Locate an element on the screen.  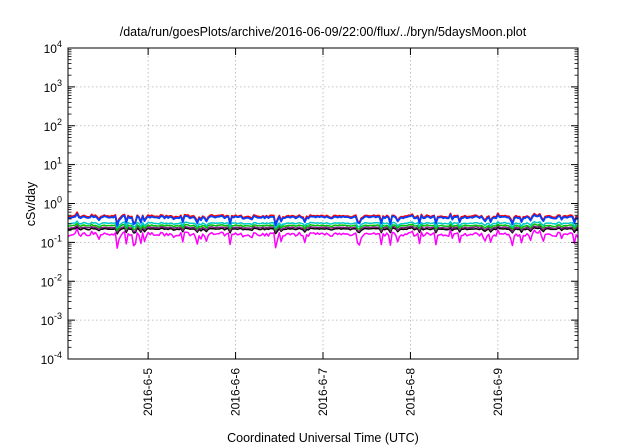
x-tick-label: 2016-6-5 is located at coordinates (148, 392).